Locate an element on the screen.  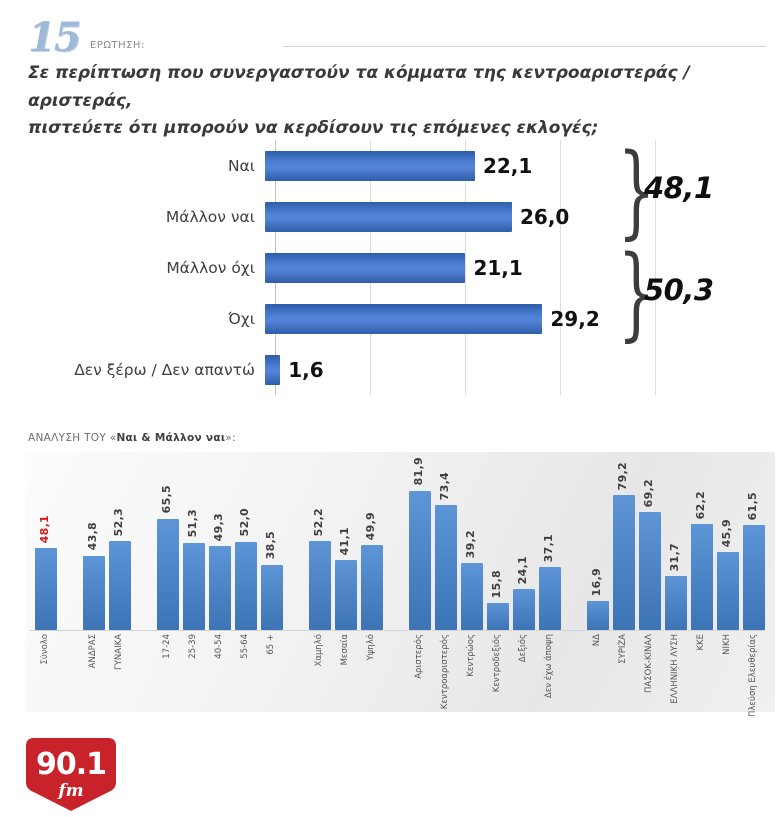
bar-category-label: Υψηλό is located at coordinates (371, 647).